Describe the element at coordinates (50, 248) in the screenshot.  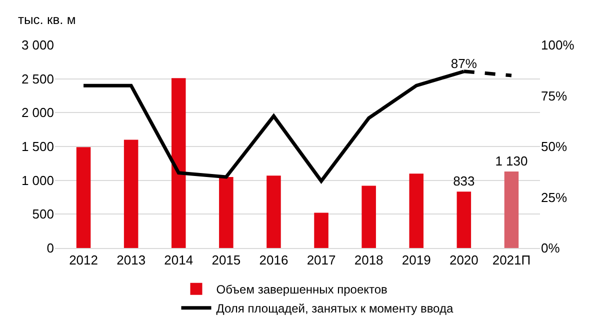
I see `y-tick-label: 0` at that location.